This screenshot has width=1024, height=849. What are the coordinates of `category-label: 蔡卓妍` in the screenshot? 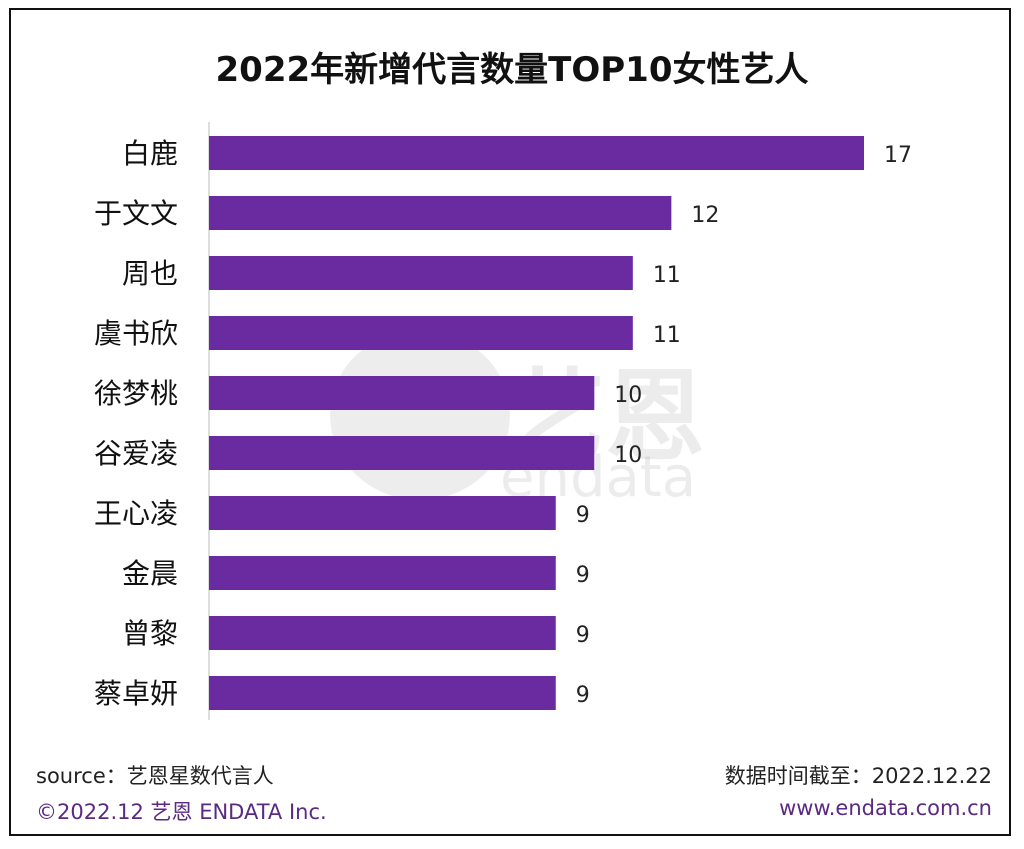 It's located at (136, 693).